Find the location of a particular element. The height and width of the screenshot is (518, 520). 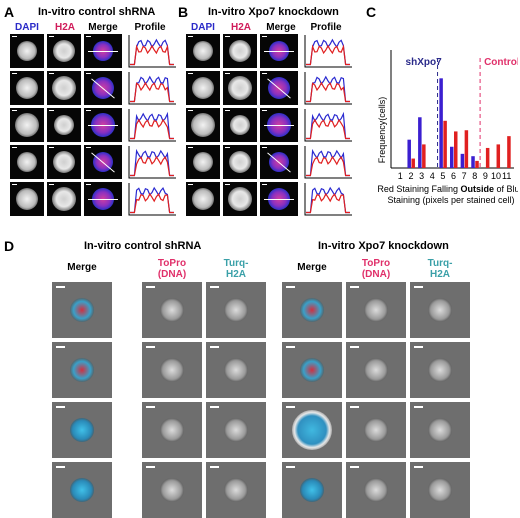

panel-c-label: C is located at coordinates (371, 12).